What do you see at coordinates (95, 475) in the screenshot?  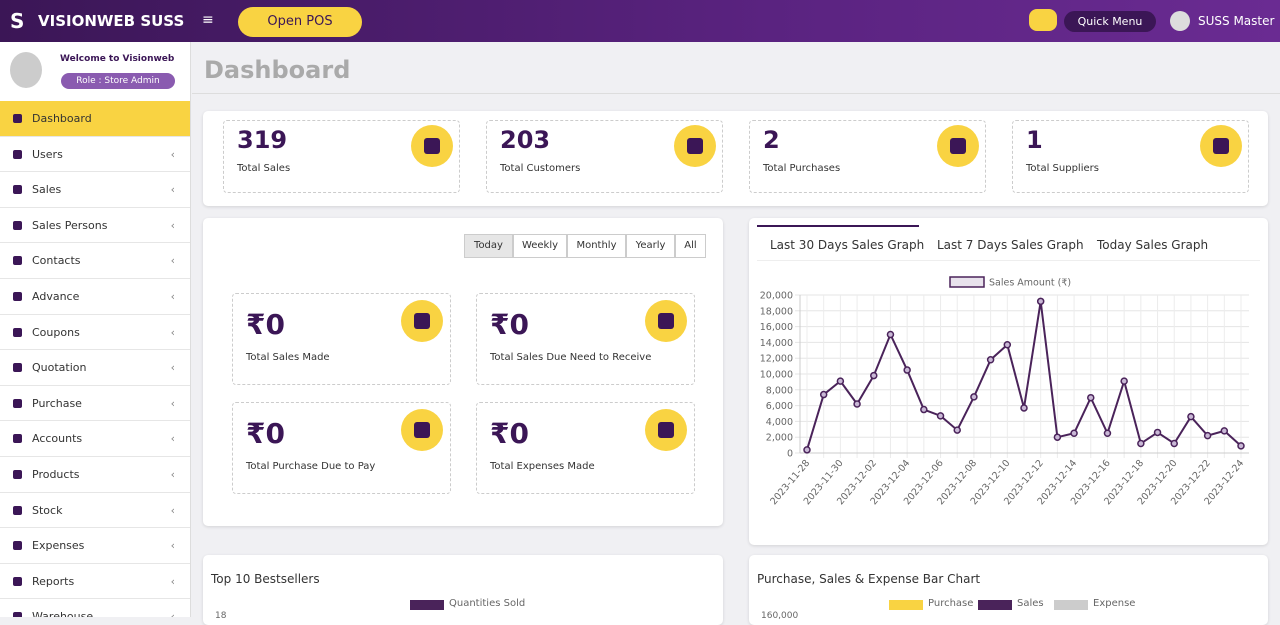 I see `menu-item: Products ‹` at bounding box center [95, 475].